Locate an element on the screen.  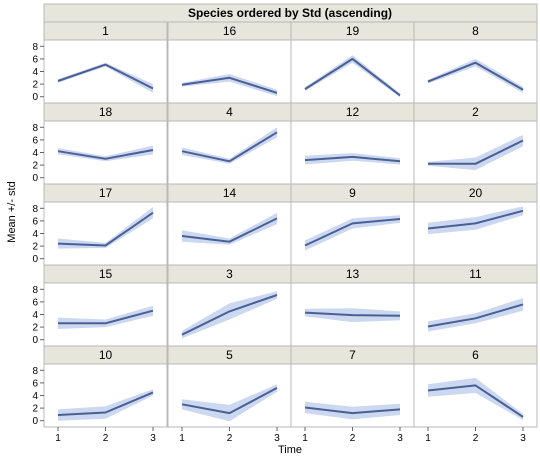
panel-16: 16 is located at coordinates (229, 62).